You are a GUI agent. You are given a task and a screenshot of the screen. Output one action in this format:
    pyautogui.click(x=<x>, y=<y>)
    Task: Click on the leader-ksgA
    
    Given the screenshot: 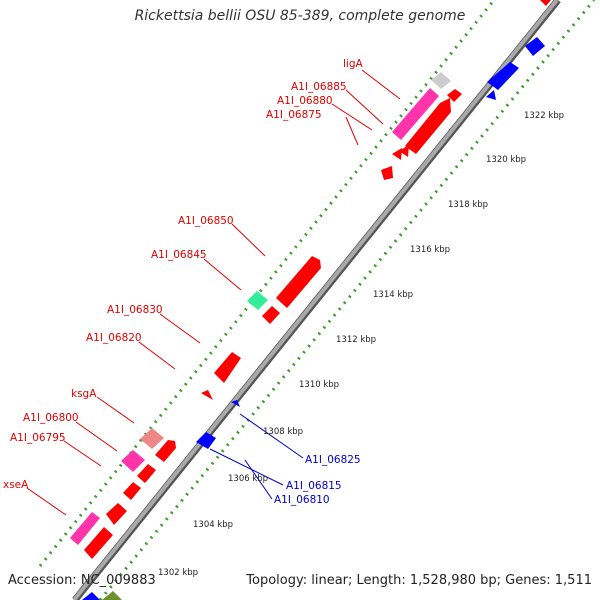 What is the action you would take?
    pyautogui.click(x=115, y=410)
    